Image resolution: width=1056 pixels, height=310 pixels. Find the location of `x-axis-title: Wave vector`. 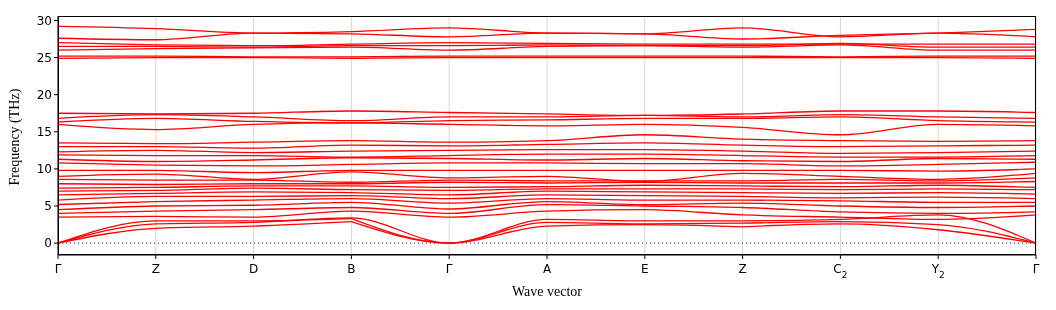

x-axis-title: Wave vector is located at coordinates (547, 291).